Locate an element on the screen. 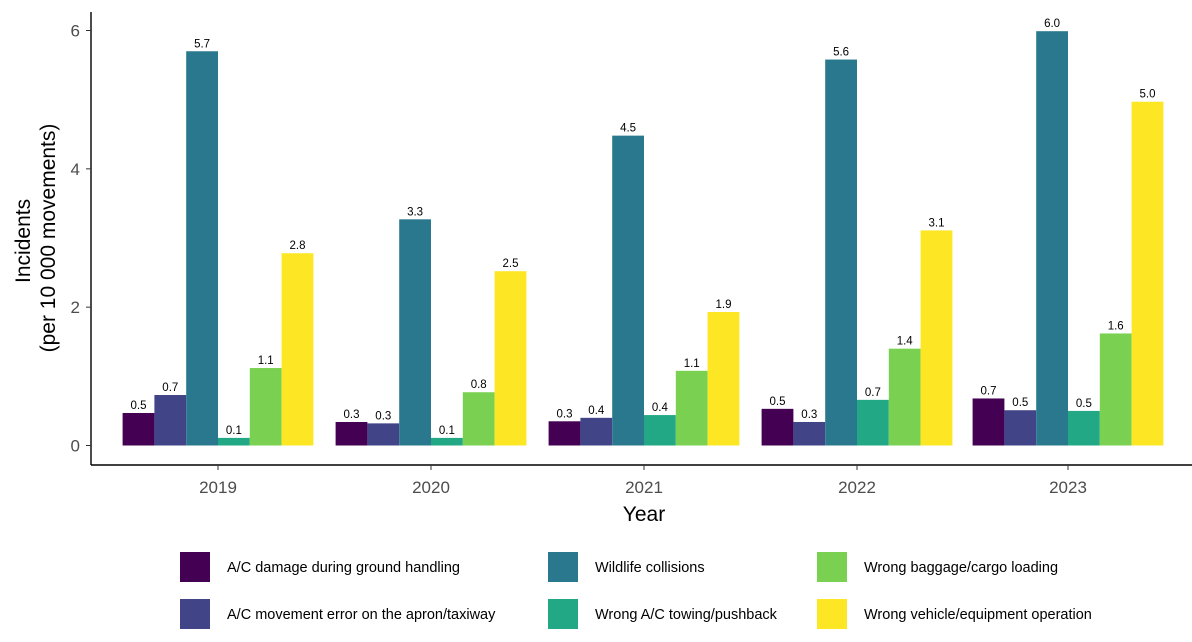 The image size is (1192, 642). x-axis-title: Year is located at coordinates (644, 514).